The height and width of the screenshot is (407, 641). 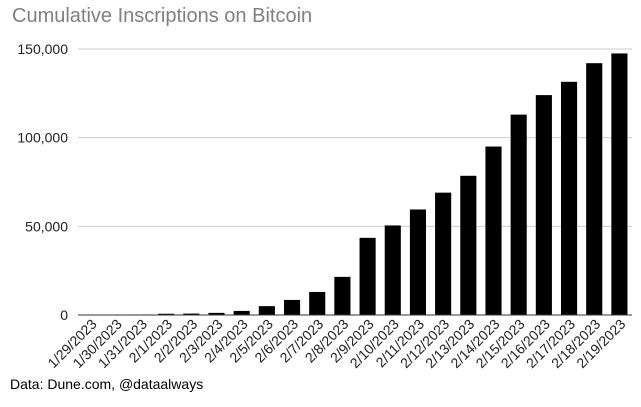 I want to click on y-axis-ticks: 0 50,000 100,000 150,000, so click(x=42, y=182).